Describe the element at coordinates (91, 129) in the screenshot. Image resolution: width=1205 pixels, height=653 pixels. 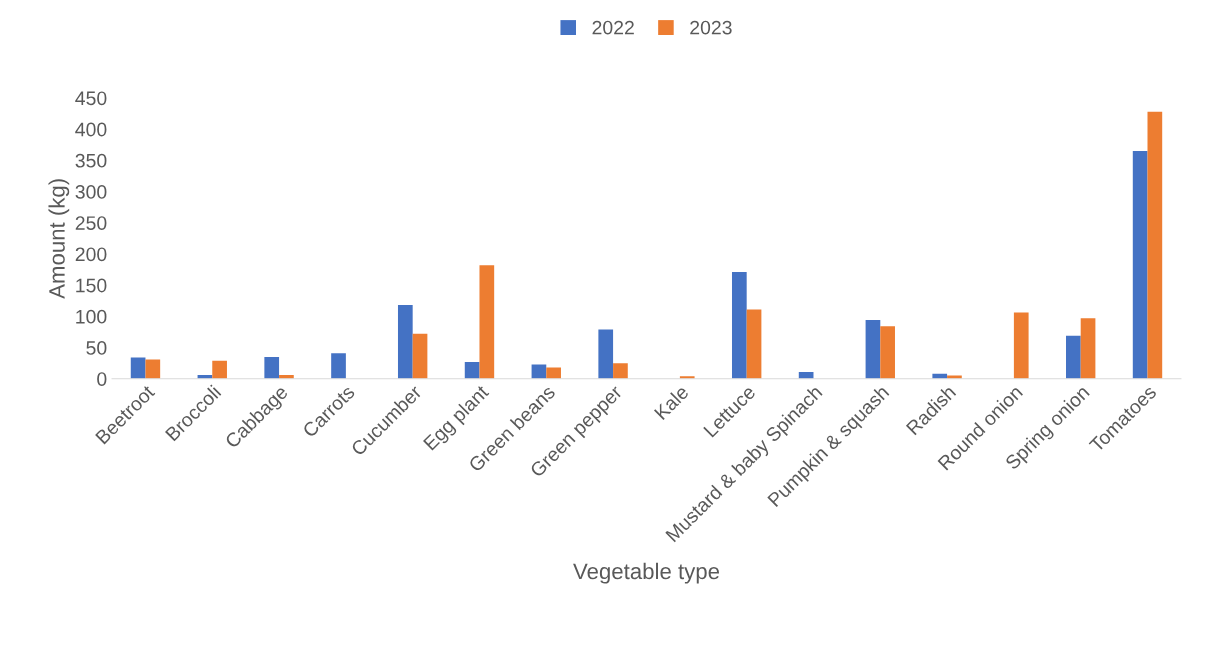
I see `y-tick-label: 400` at that location.